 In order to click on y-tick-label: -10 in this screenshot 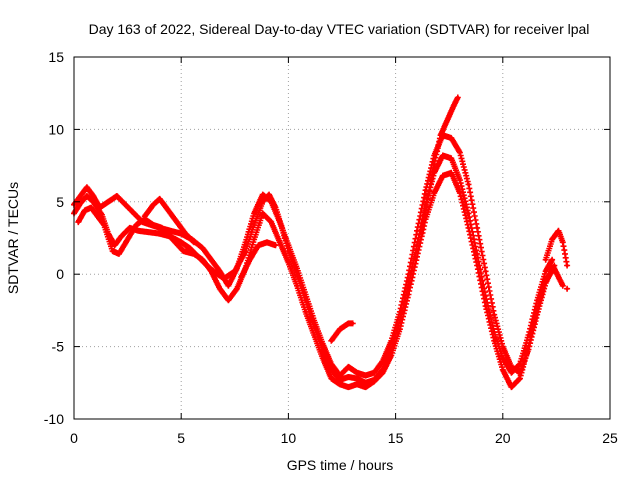, I will do `click(54, 419)`.